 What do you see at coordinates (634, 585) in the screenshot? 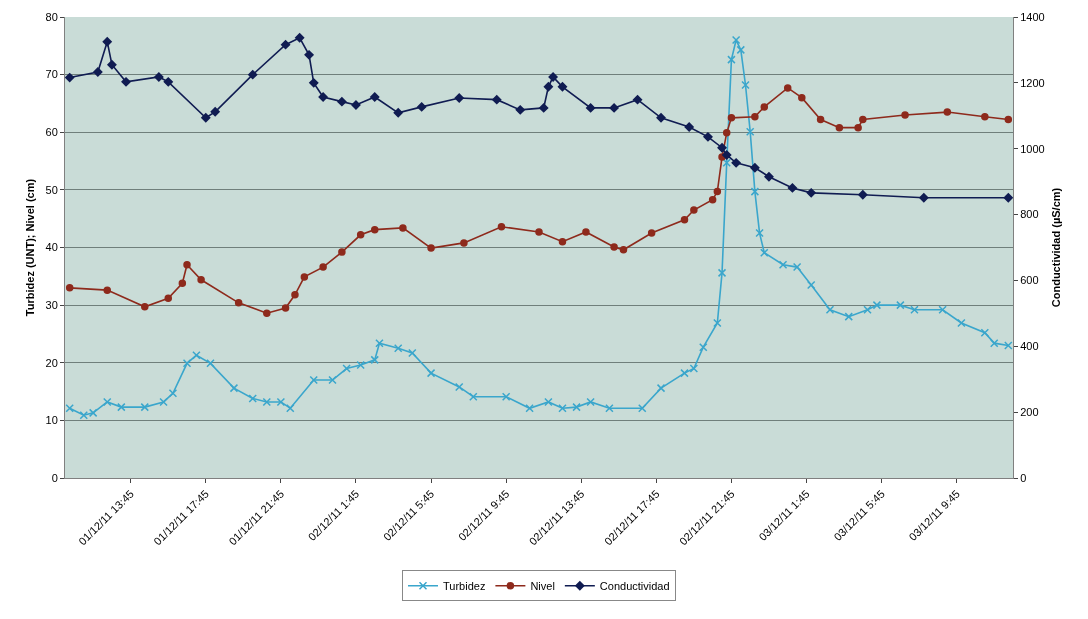
I see `legend-label: Conductividad` at bounding box center [634, 585].